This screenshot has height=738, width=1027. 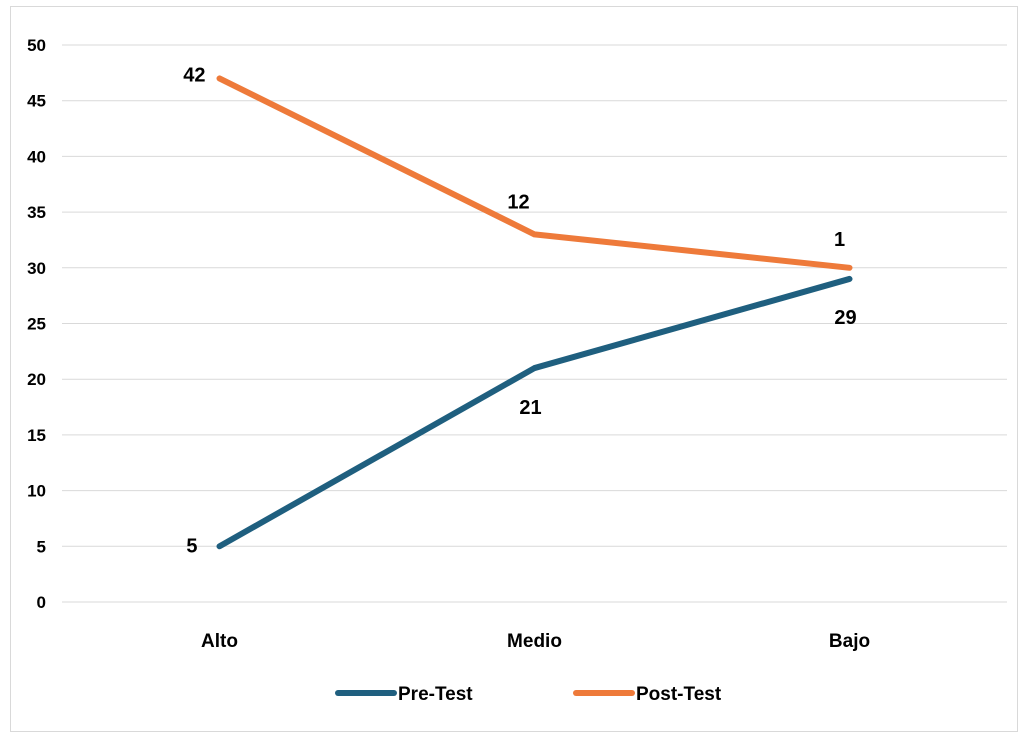 I want to click on y-tick-label: 0, so click(x=41, y=602).